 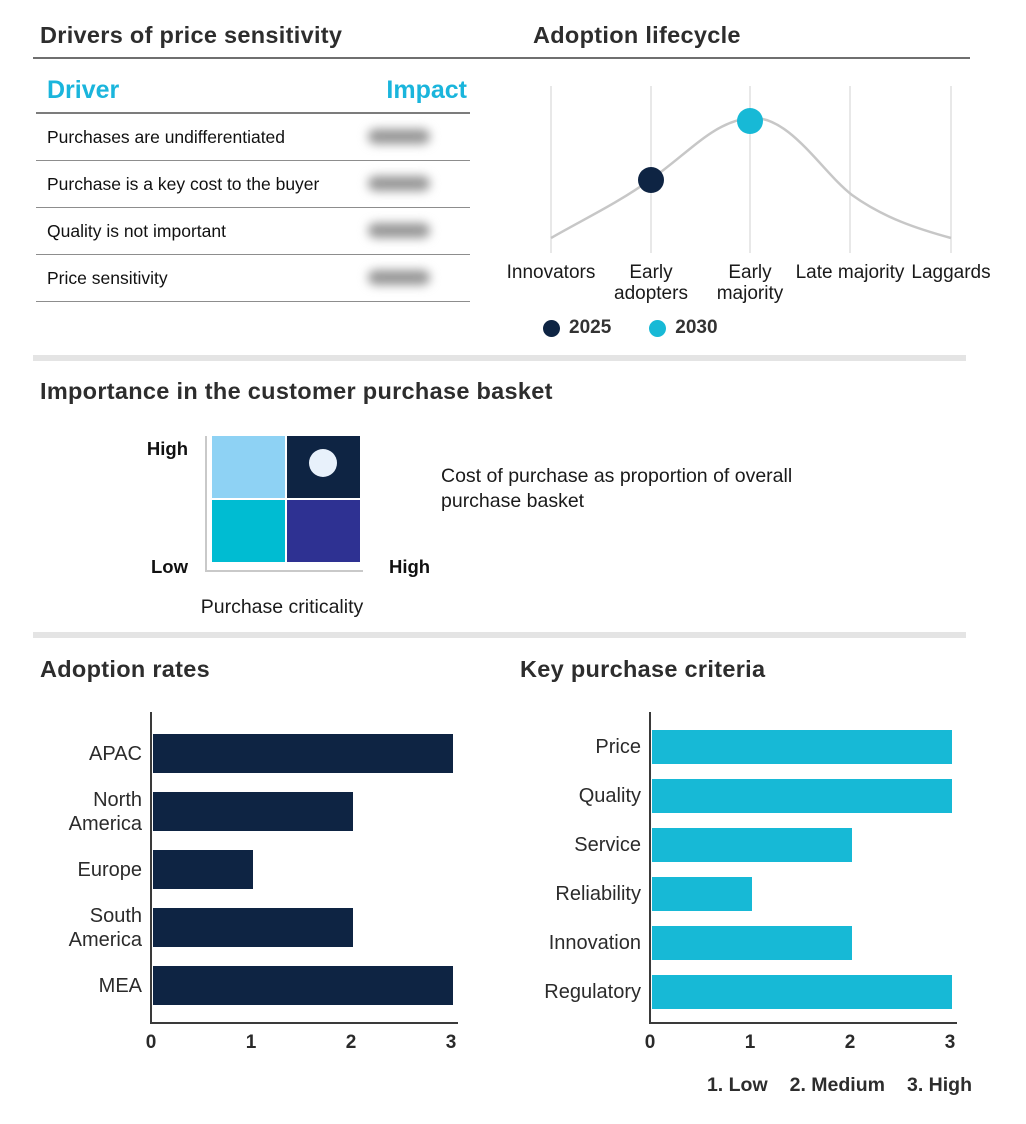 What do you see at coordinates (253, 231) in the screenshot?
I see `table-row: Quality is not important` at bounding box center [253, 231].